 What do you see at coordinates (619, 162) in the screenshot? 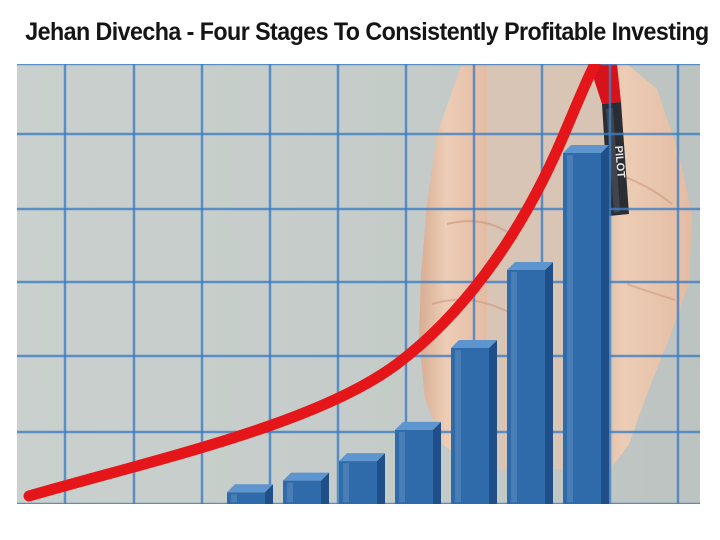
I see `marker-label: PILOT` at bounding box center [619, 162].